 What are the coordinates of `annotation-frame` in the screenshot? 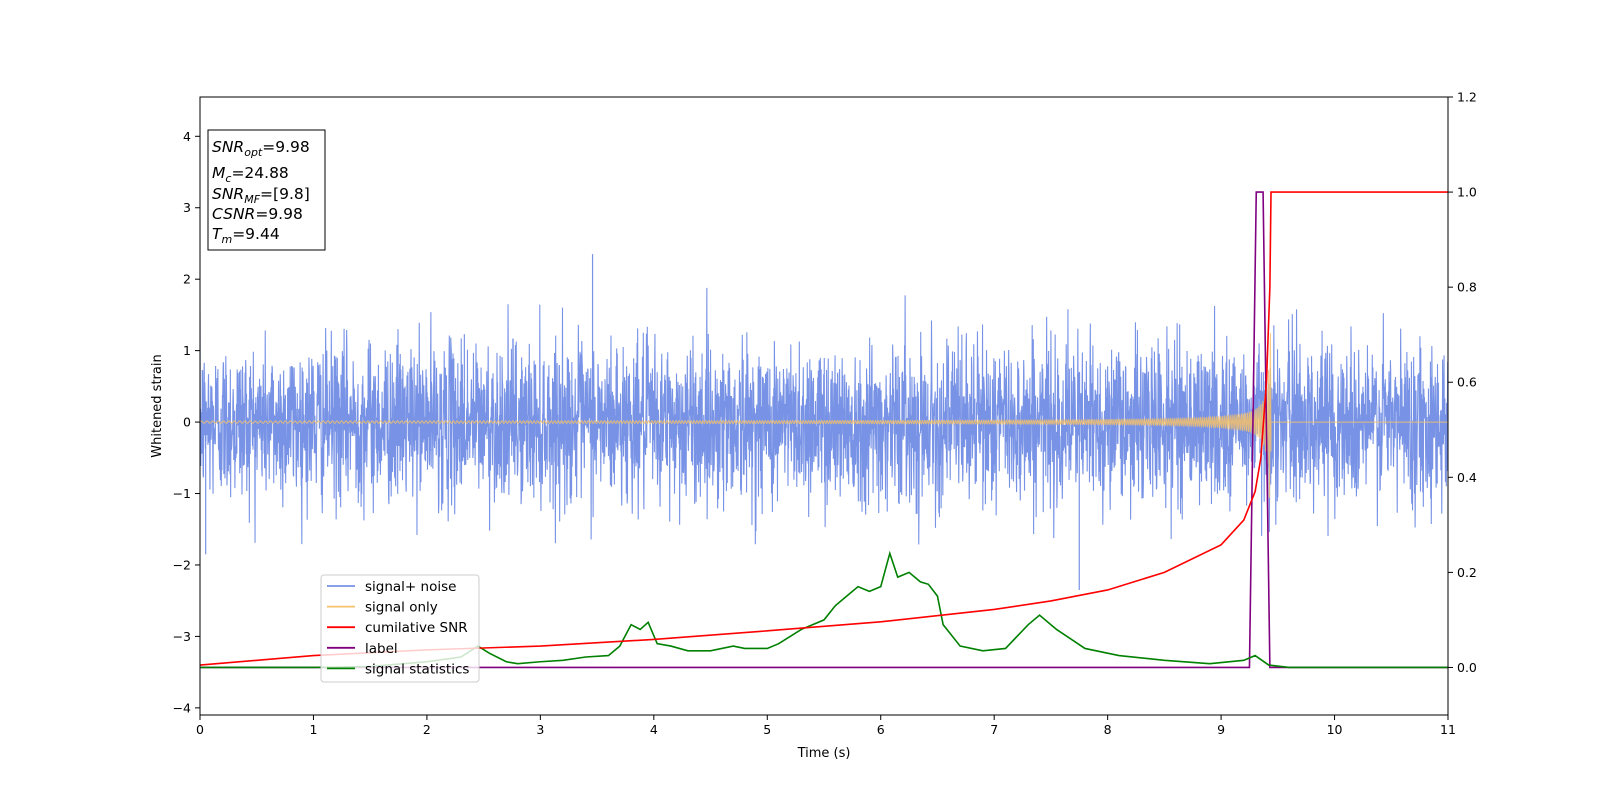 It's located at (266, 190).